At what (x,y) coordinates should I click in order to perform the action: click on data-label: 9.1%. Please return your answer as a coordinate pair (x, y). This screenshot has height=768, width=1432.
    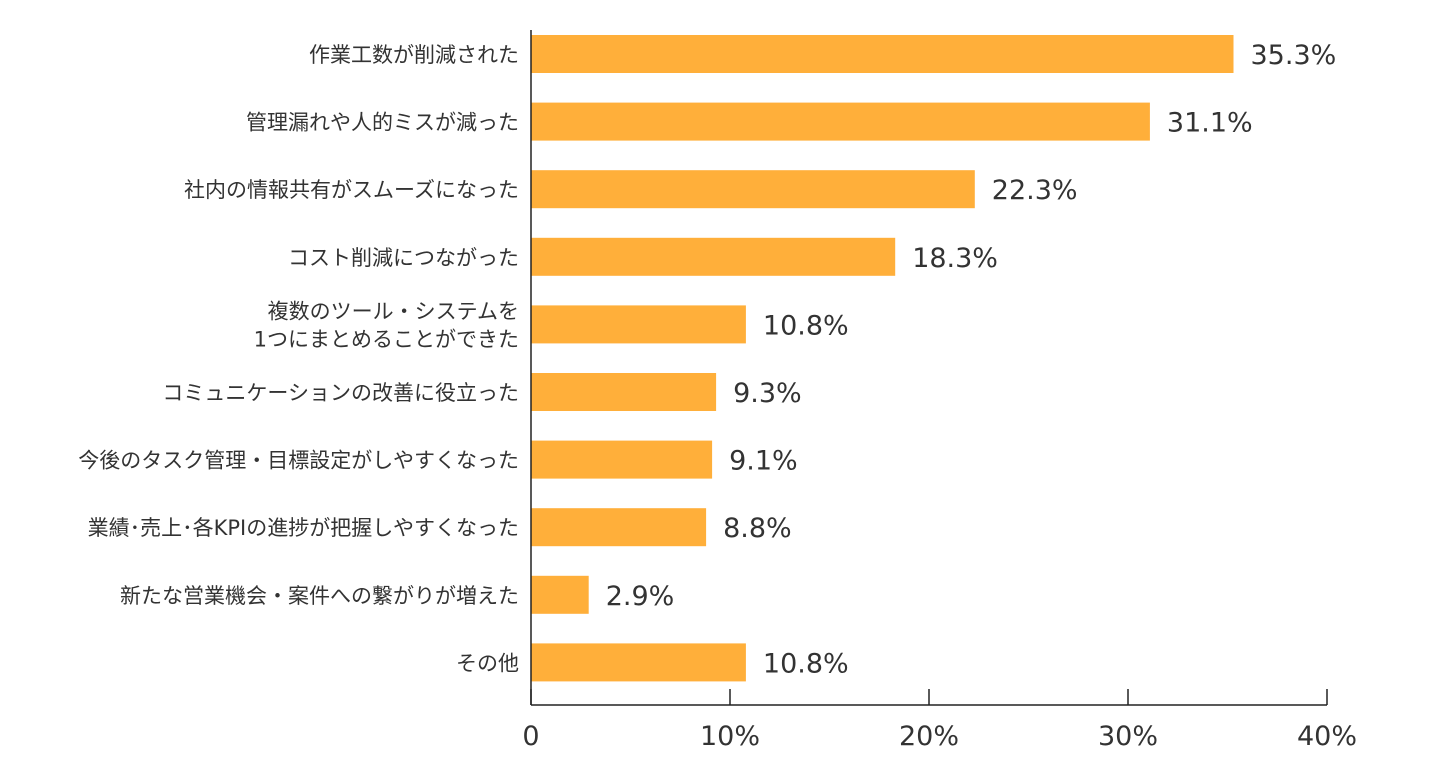
    Looking at the image, I should click on (763, 461).